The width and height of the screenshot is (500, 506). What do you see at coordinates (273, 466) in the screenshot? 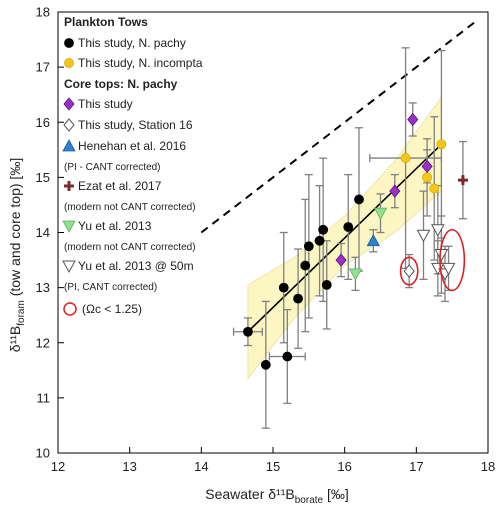
I see `x-tick-label-15: 15` at bounding box center [273, 466].